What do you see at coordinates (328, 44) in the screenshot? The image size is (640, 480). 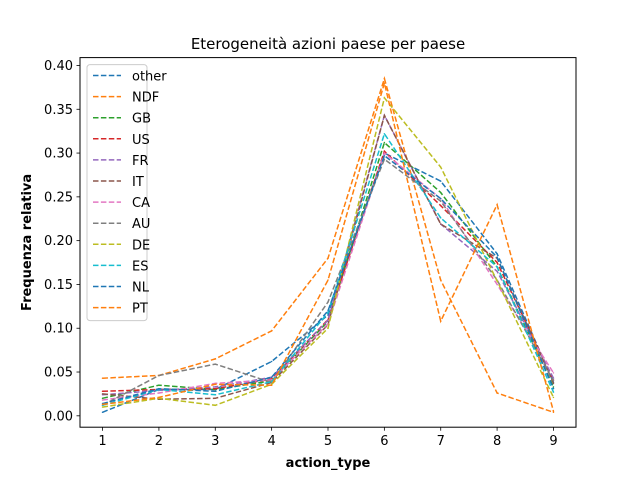 I see `chart-title: Eterogeneità azioni paese per paese` at bounding box center [328, 44].